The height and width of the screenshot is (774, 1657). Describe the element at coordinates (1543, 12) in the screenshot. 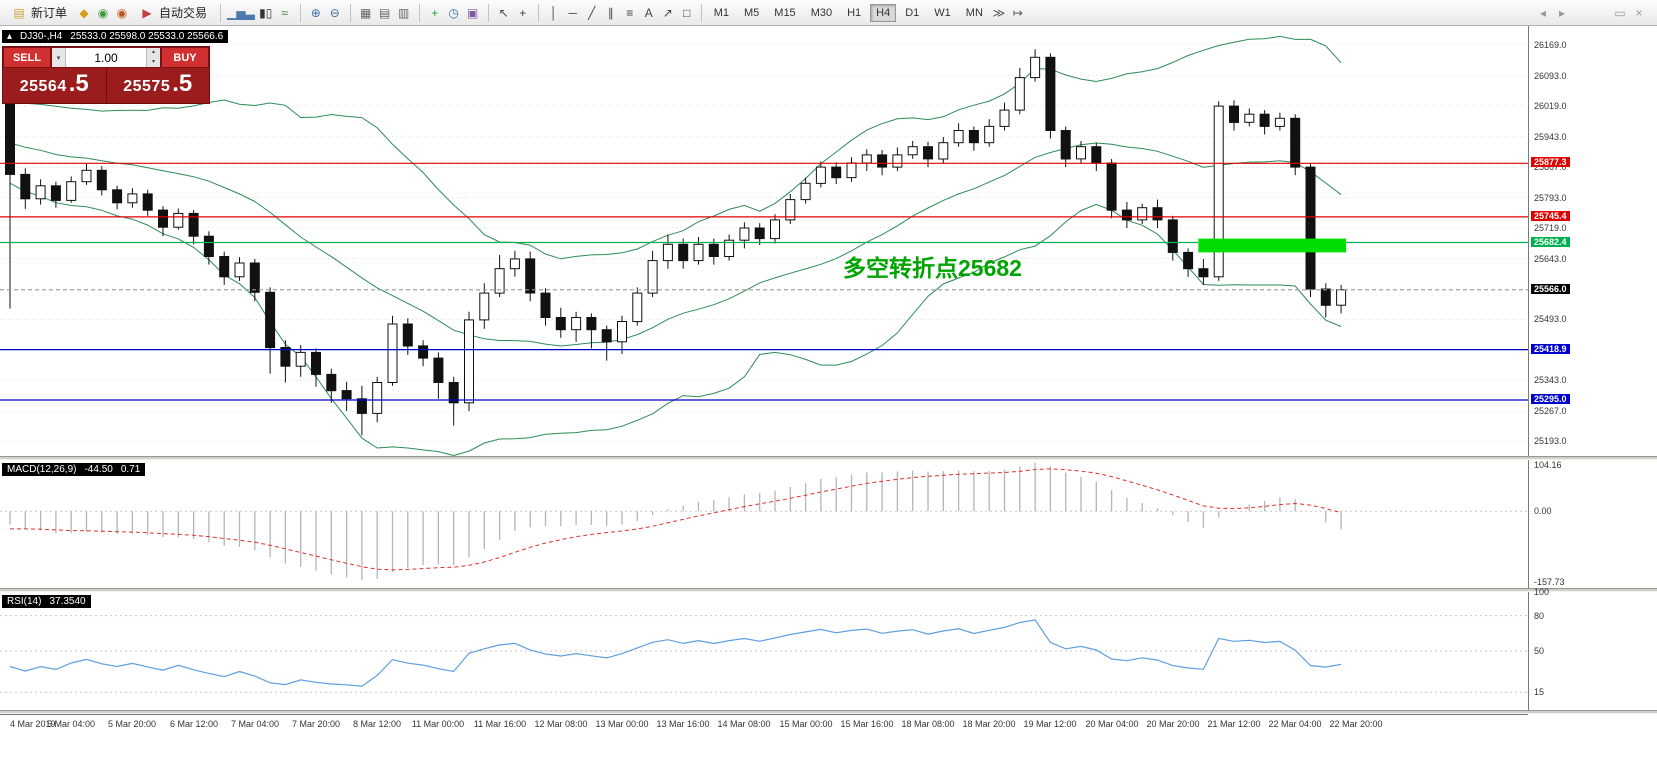

I see `previous-chart-icon: ◂` at that location.